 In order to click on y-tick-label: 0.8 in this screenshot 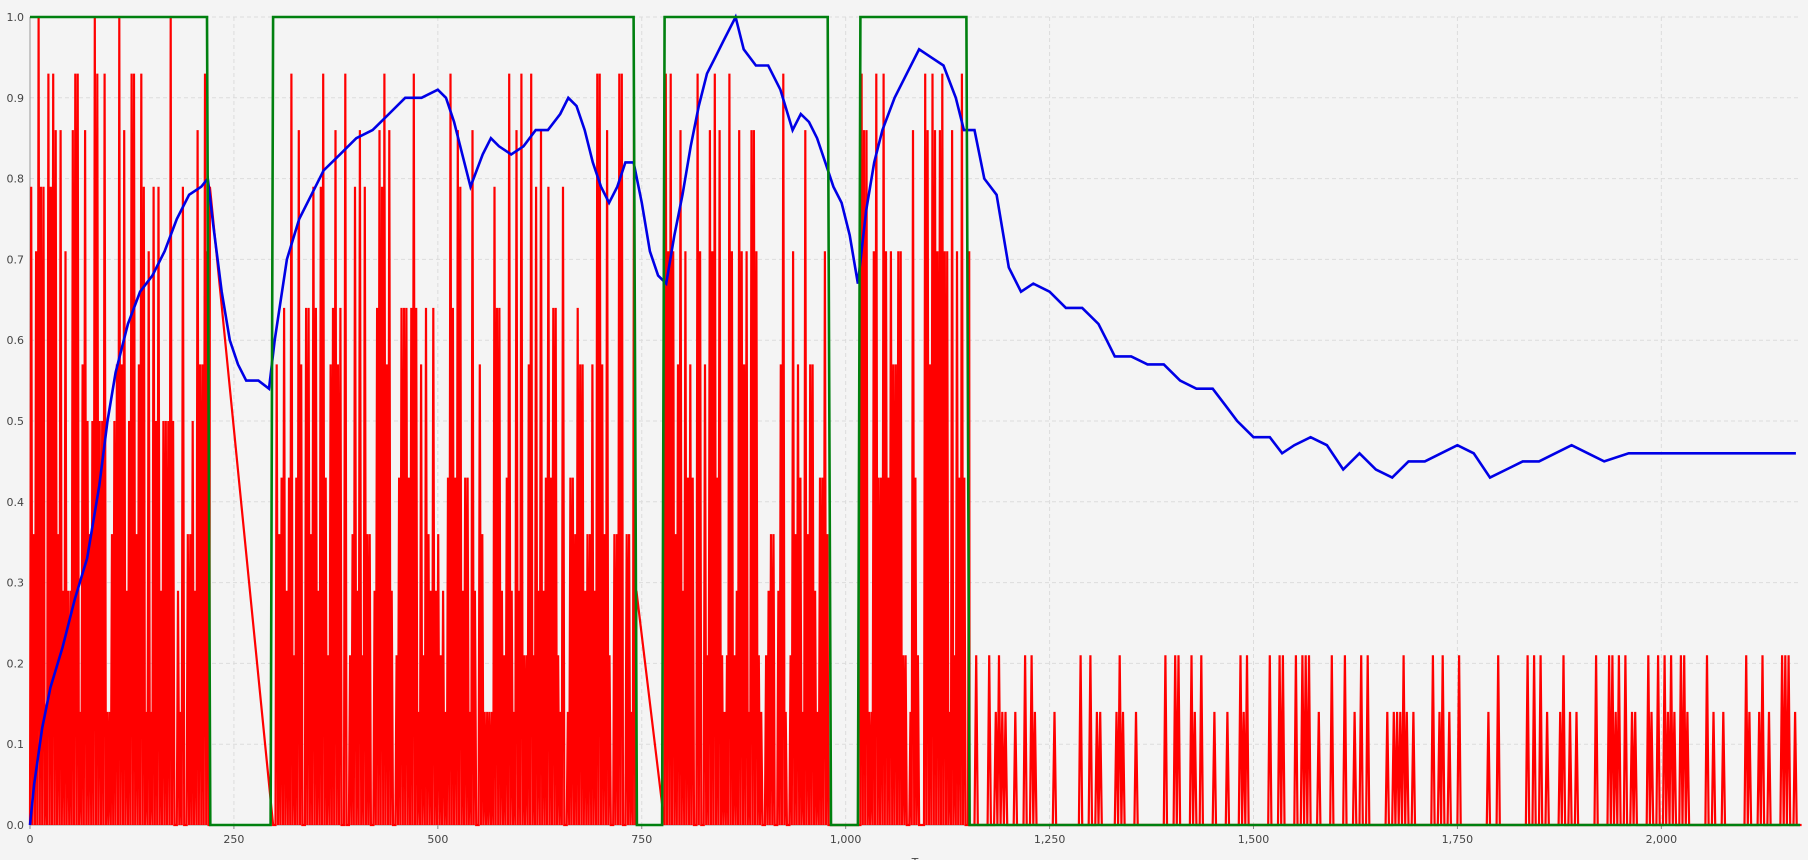, I will do `click(16, 179)`.